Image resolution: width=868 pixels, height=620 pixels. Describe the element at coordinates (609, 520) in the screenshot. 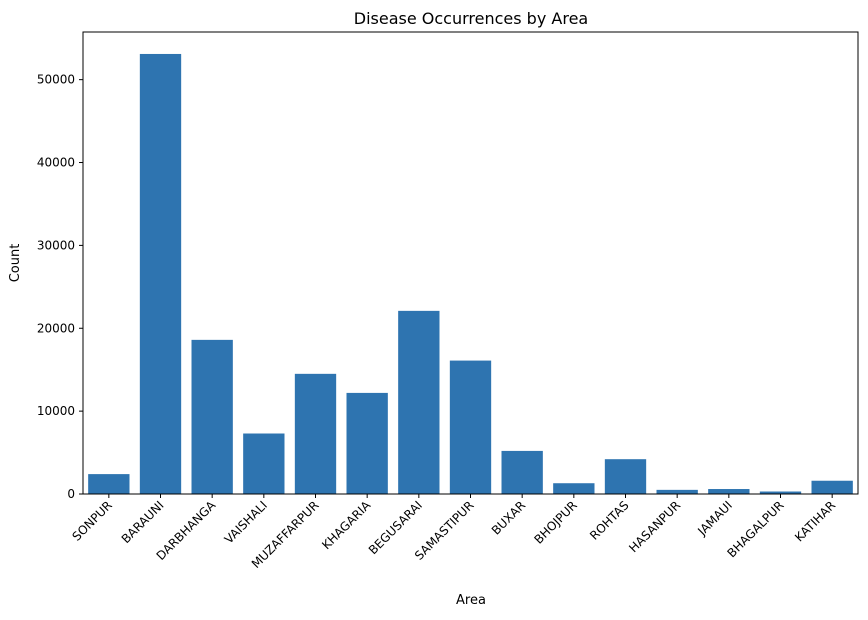

I see `x-tick-label: ROHTAS` at that location.